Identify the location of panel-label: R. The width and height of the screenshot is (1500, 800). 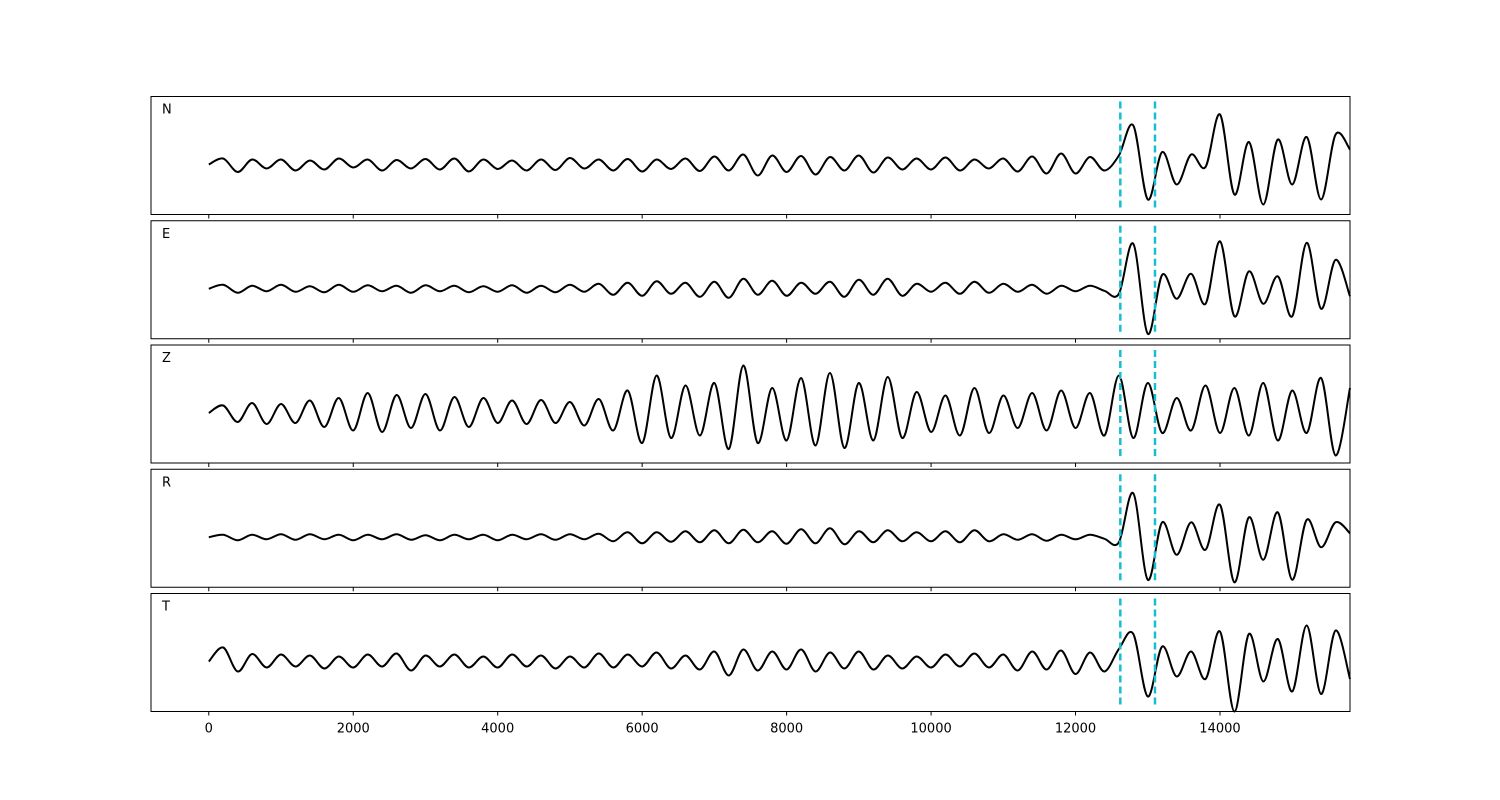
(166, 482).